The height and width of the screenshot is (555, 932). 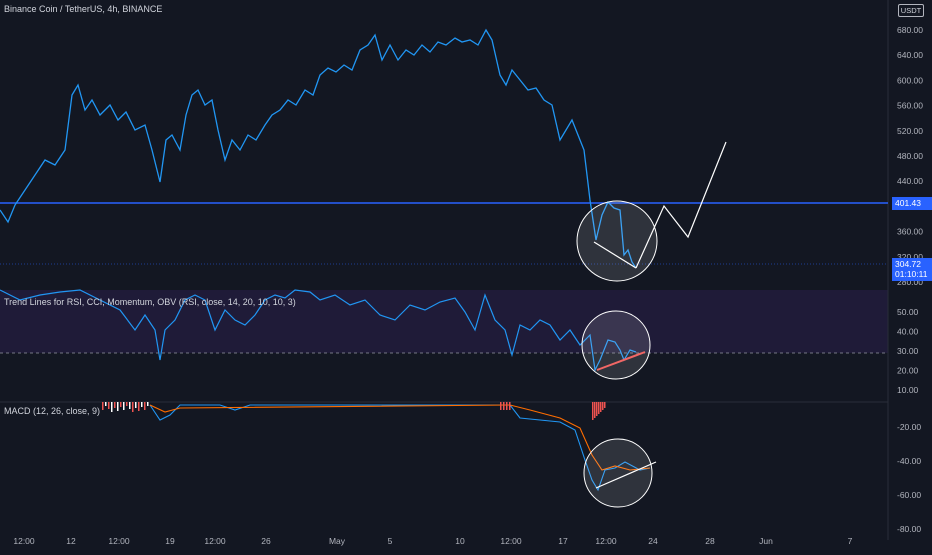 I want to click on macd-signal-line, so click(x=400, y=437).